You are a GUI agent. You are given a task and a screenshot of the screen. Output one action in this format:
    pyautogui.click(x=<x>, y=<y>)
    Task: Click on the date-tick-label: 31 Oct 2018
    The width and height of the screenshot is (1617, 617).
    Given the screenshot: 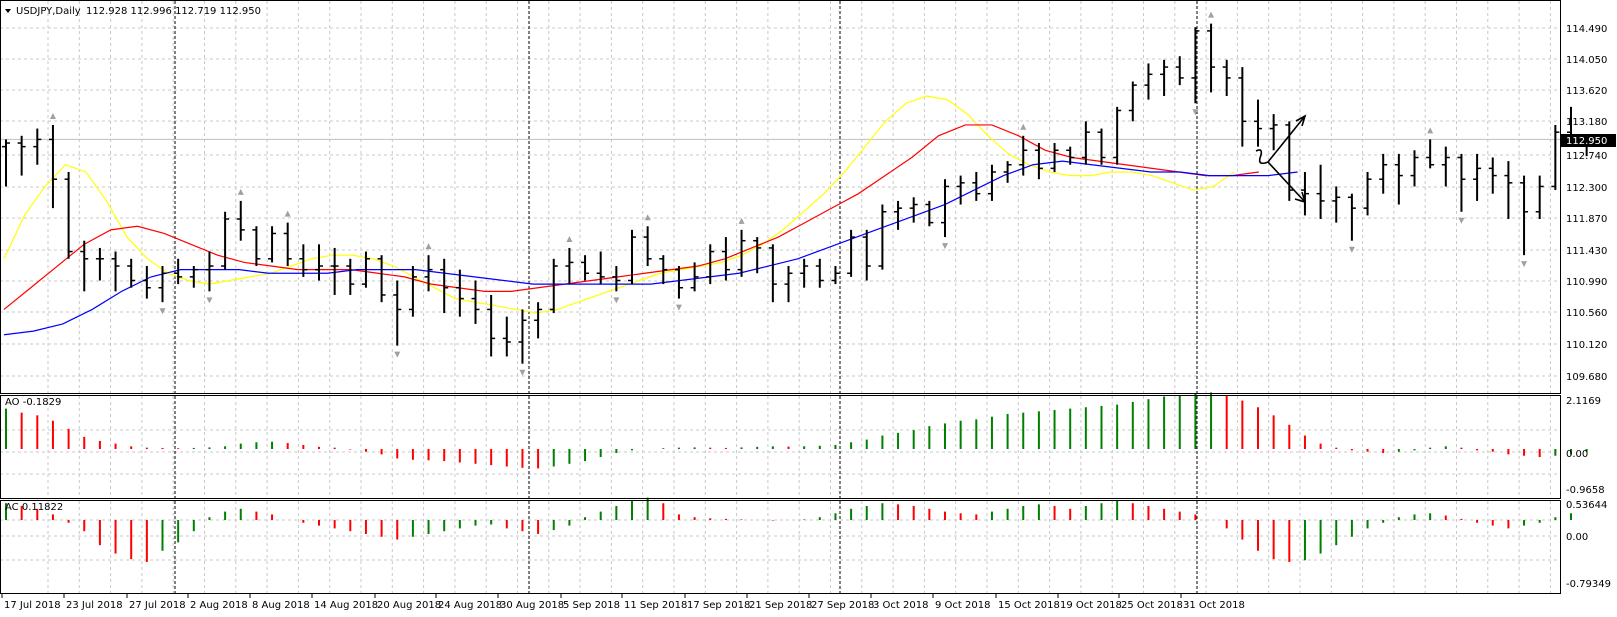 What is the action you would take?
    pyautogui.click(x=1214, y=605)
    